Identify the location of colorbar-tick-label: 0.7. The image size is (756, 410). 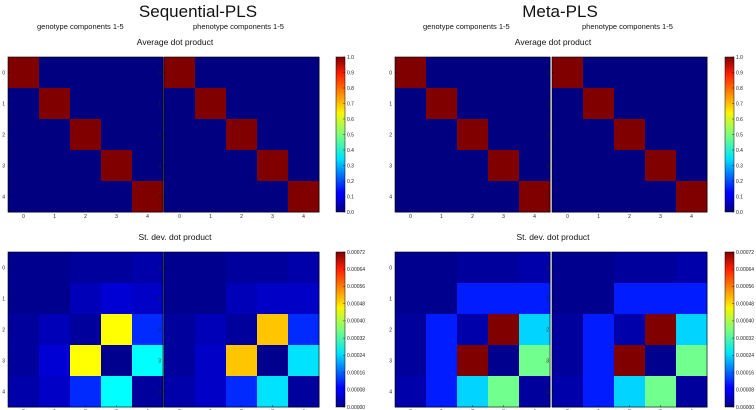
(739, 104).